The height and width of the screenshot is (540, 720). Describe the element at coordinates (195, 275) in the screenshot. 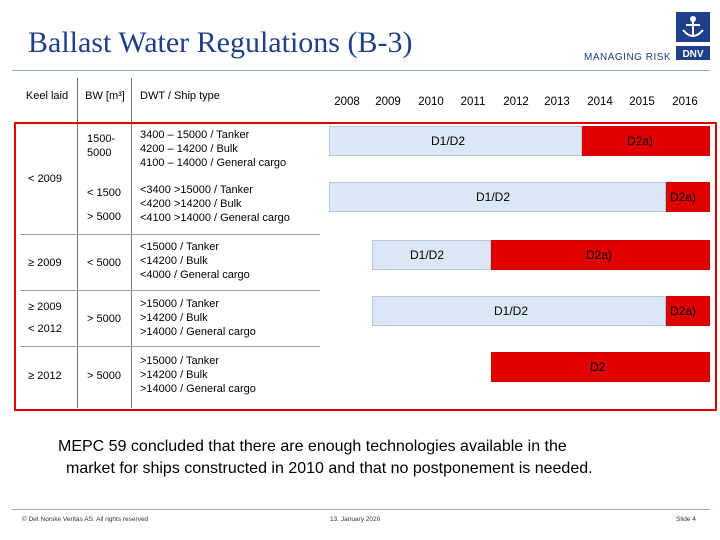

I see `dwt-line: <4000 / General cargo` at that location.